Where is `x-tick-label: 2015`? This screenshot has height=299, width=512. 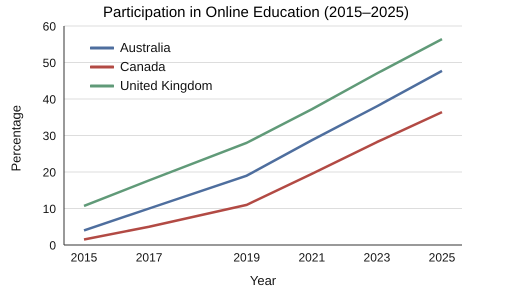 x-tick-label: 2015 is located at coordinates (84, 257).